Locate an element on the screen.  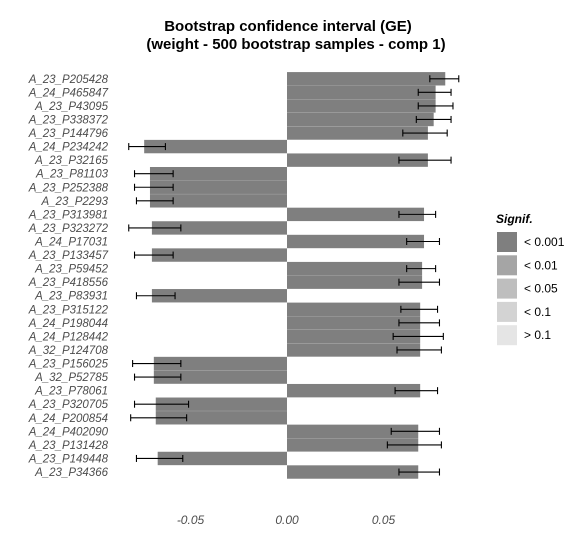
x-axis: -0.05 0.00 0.05 is located at coordinates (286, 520).